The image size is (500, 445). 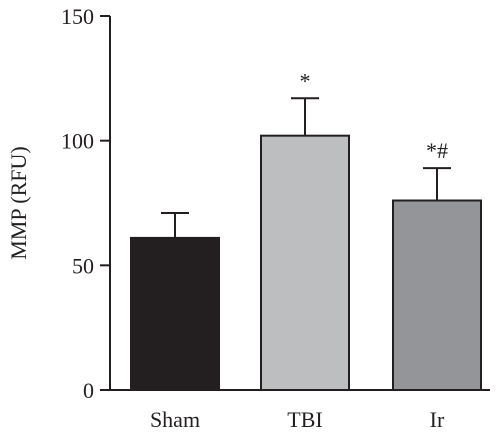 I want to click on y-axis-title: MMP (RFU), so click(x=18, y=203).